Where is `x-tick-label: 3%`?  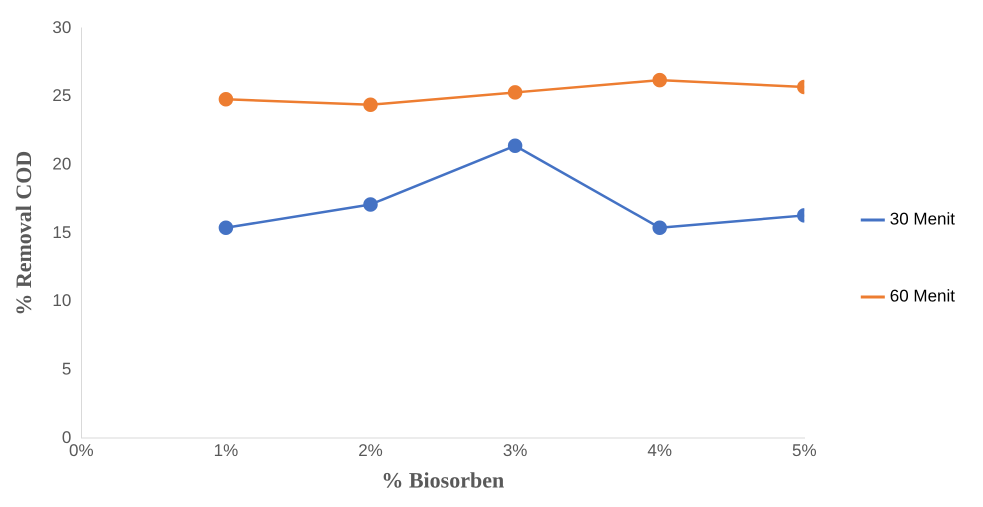 x-tick-label: 3% is located at coordinates (515, 450).